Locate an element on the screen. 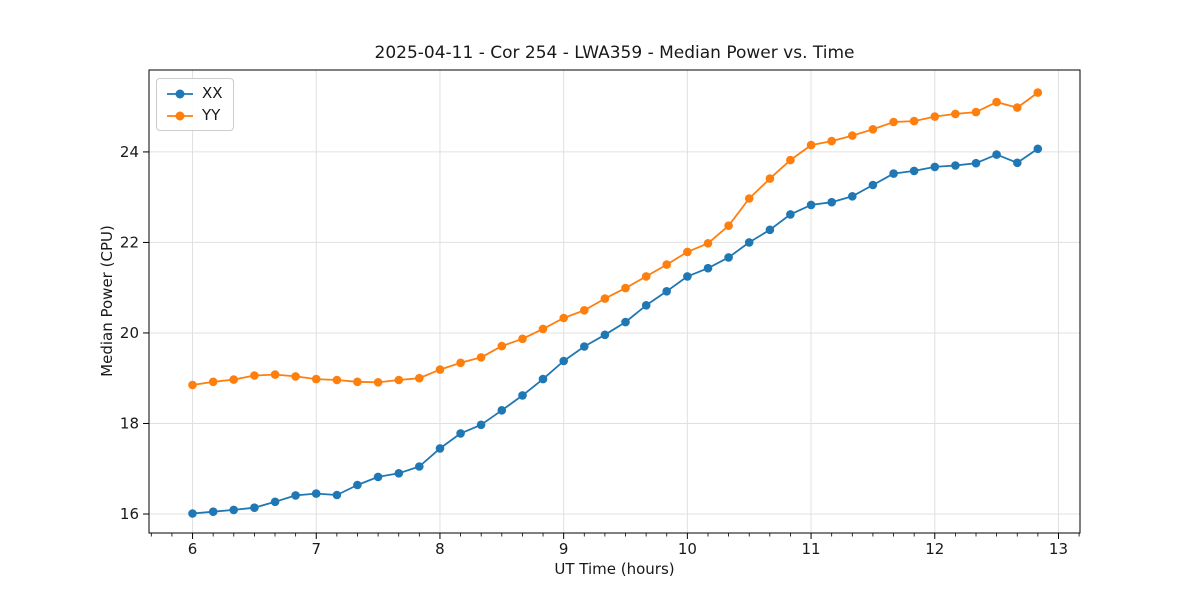 The height and width of the screenshot is (600, 1200). y-tick-label: 16 is located at coordinates (129, 514).